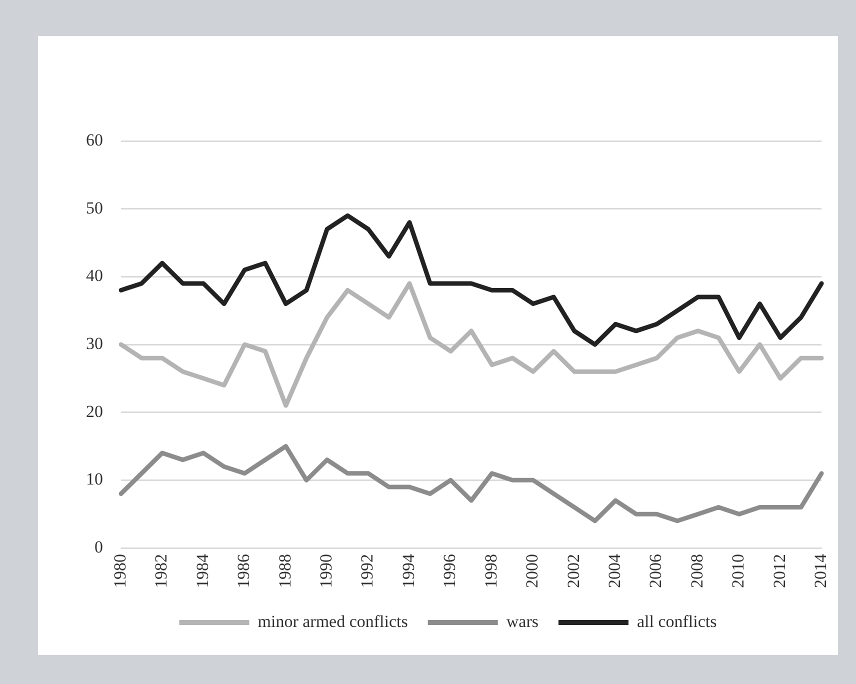 This screenshot has height=684, width=856. I want to click on x-tick-label: 1984, so click(202, 571).